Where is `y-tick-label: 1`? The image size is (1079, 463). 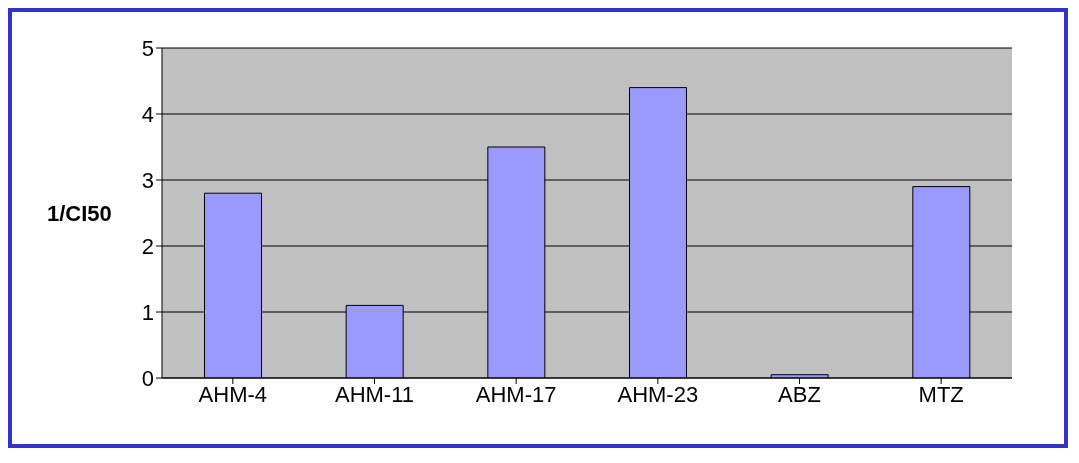 y-tick-label: 1 is located at coordinates (147, 312).